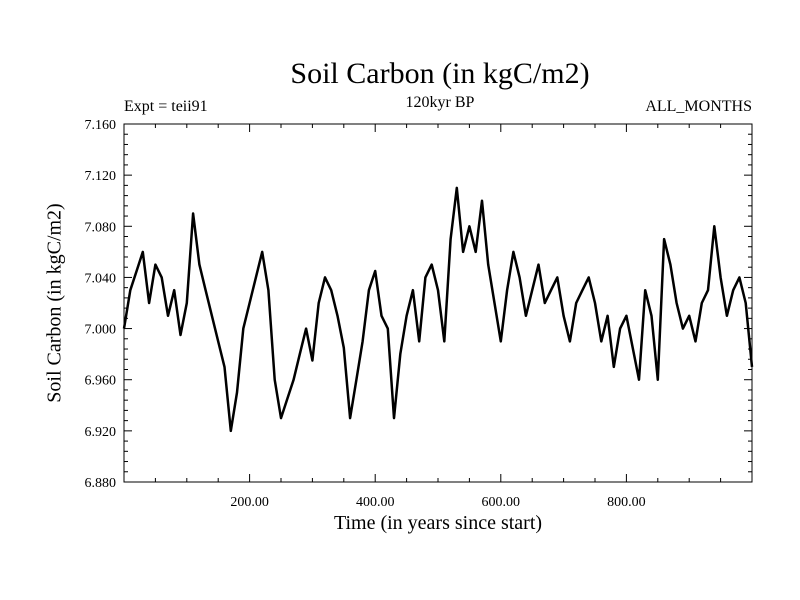  What do you see at coordinates (440, 73) in the screenshot?
I see `chart-title: Soil Carbon (in kgC/m2)` at bounding box center [440, 73].